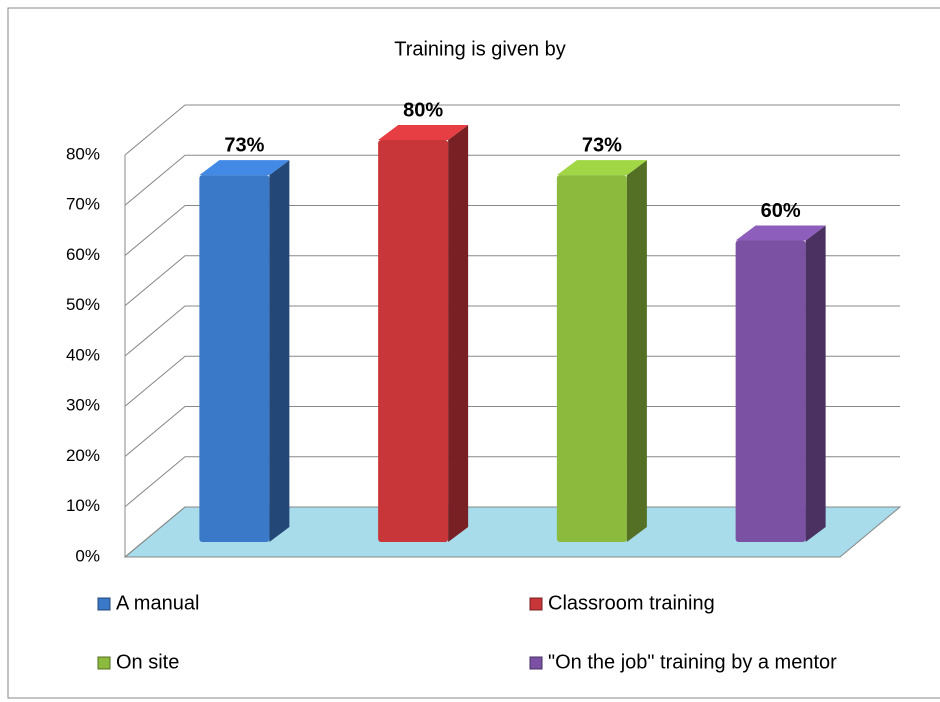 The height and width of the screenshot is (702, 940). I want to click on legend-label: "On the job" training by a mentor, so click(692, 662).